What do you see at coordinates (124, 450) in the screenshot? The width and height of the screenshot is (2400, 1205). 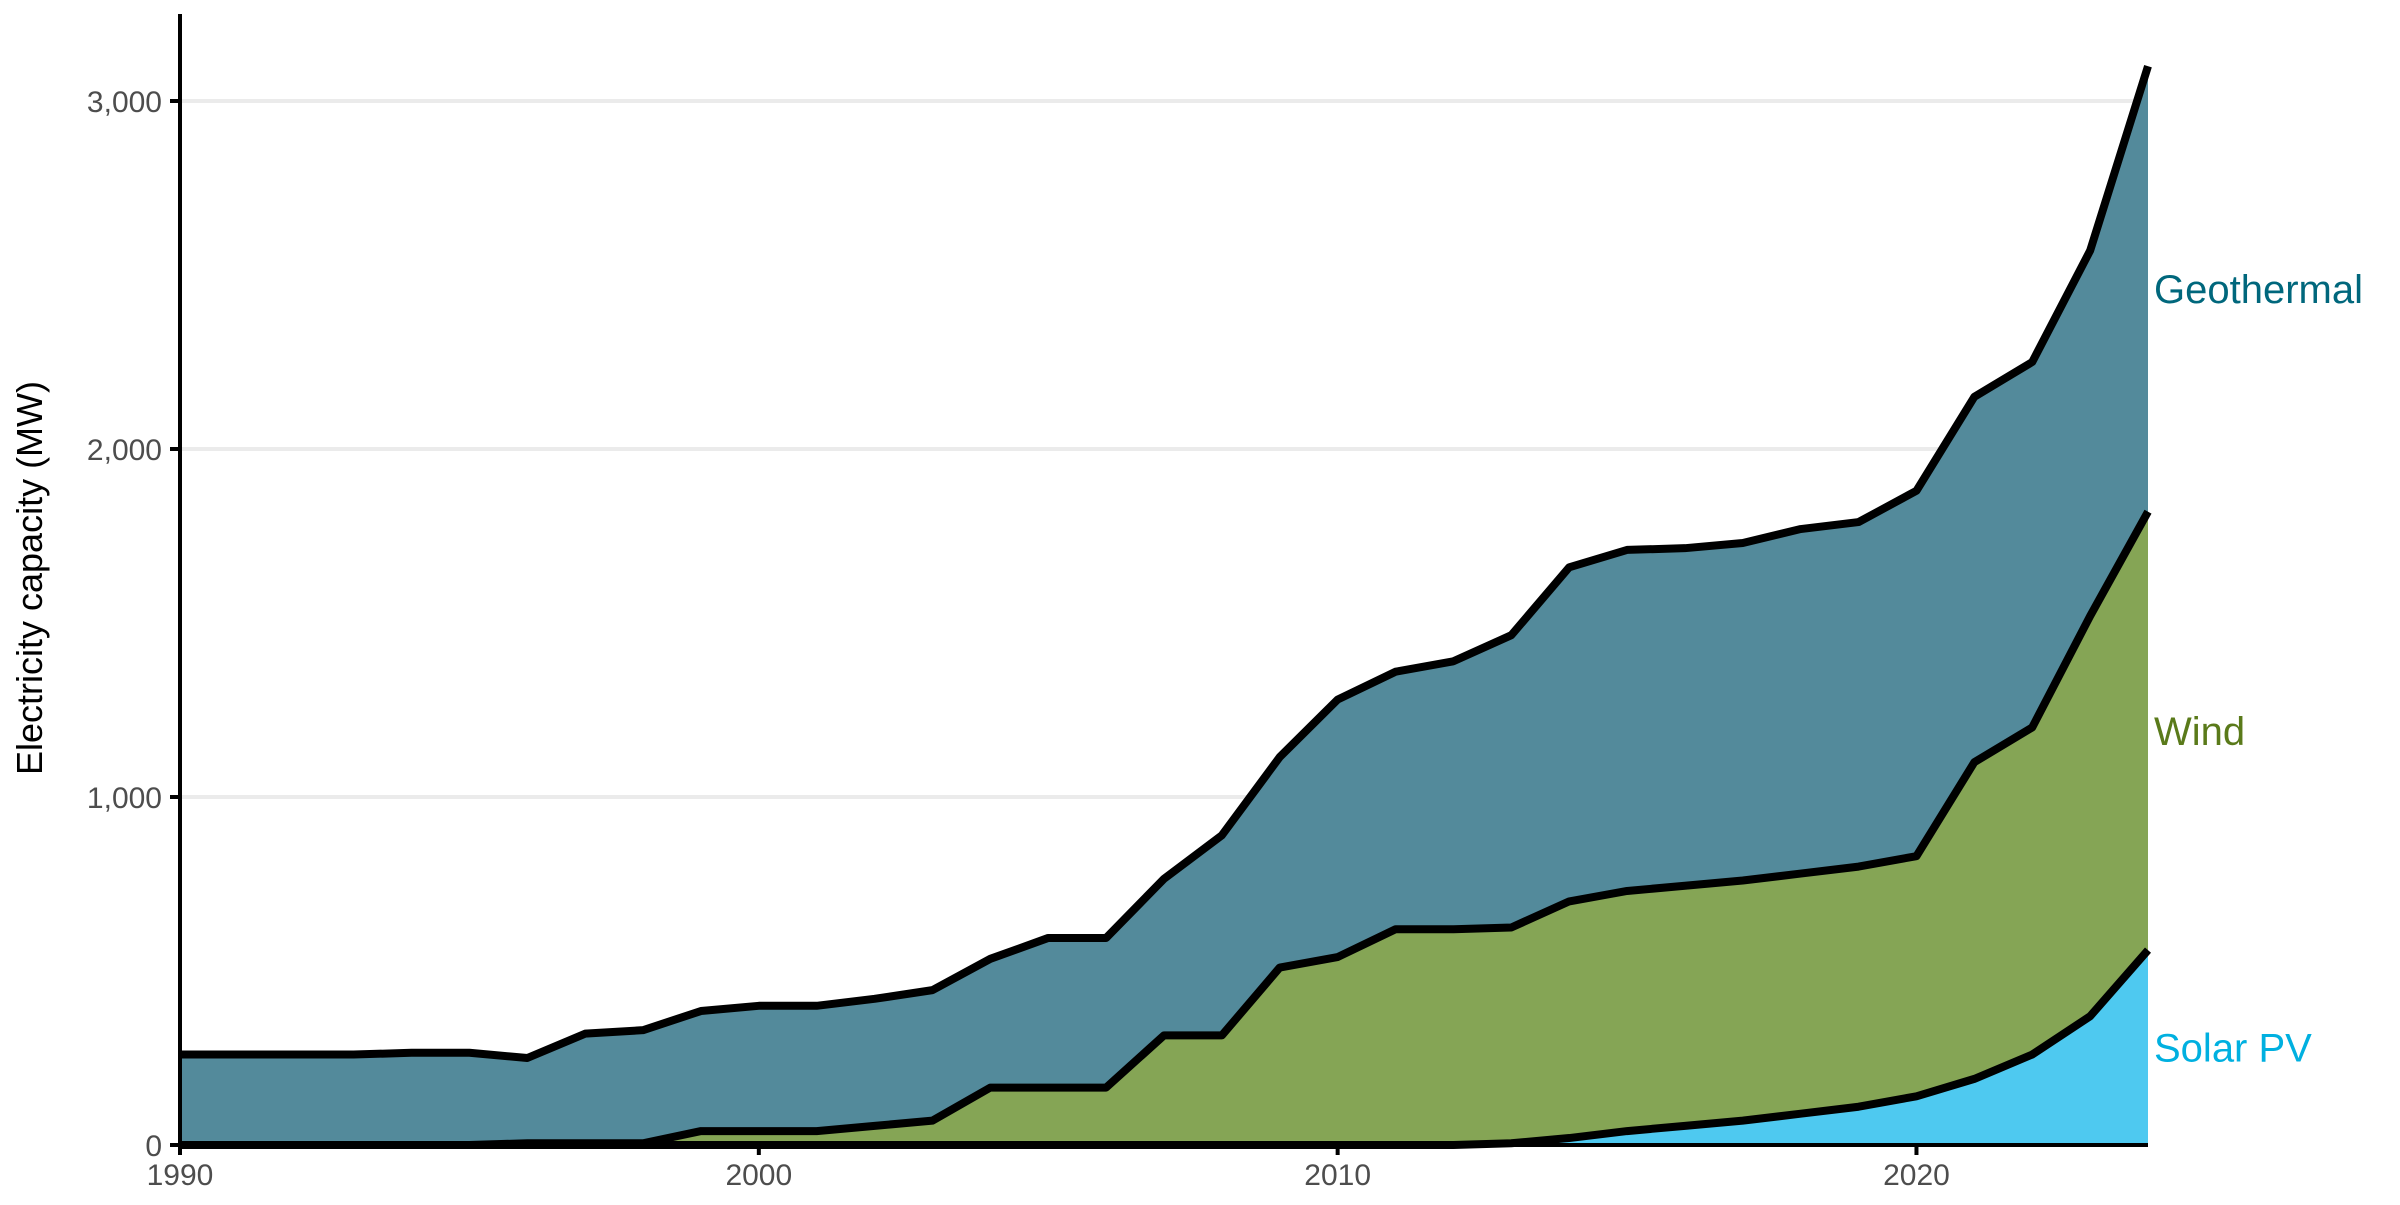 I see `y-tick-label-2000: 2,000` at bounding box center [124, 450].